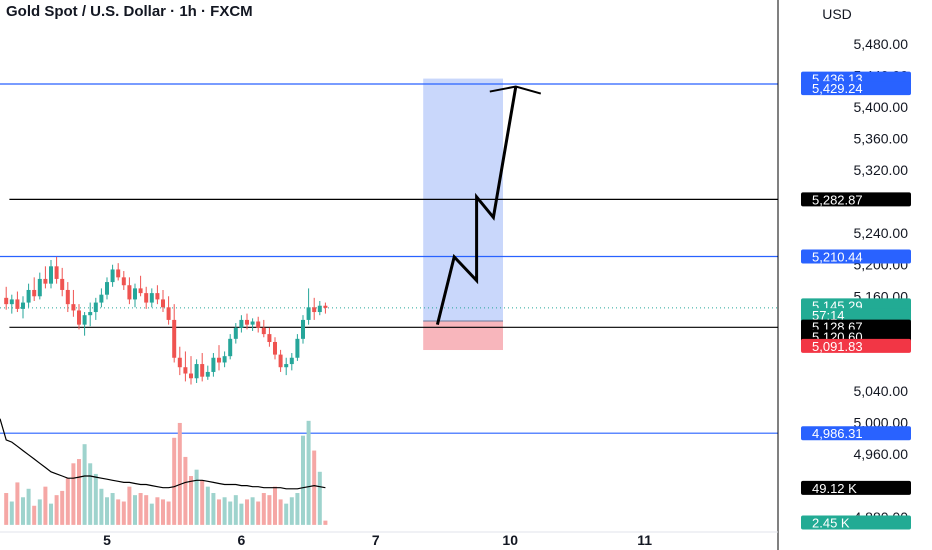 The width and height of the screenshot is (932, 550). Describe the element at coordinates (510, 540) in the screenshot. I see `x-tick-label: 10` at that location.